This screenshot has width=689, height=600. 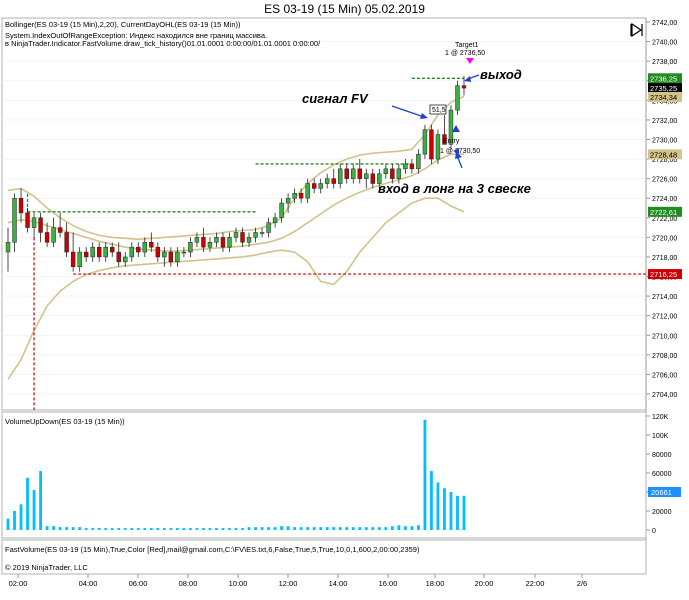 What do you see at coordinates (235, 202) in the screenshot?
I see `bollinger-middle-line` at bounding box center [235, 202].